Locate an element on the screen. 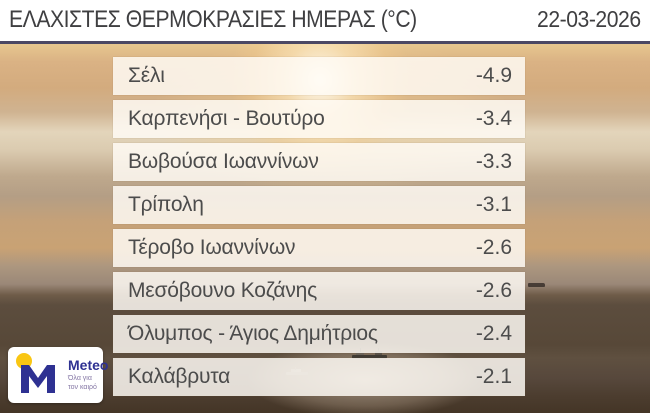 The image size is (650, 413). temperature-value: -3.1 is located at coordinates (493, 204).